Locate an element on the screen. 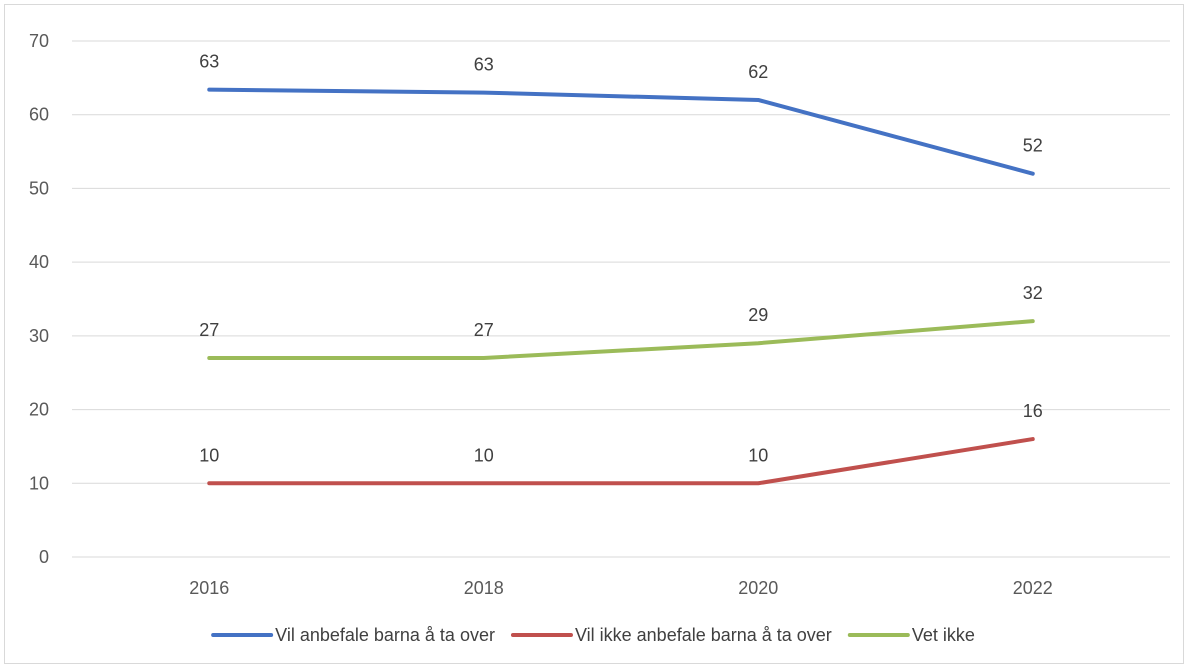 The image size is (1190, 670). y-tick-label: 70 is located at coordinates (39, 41).